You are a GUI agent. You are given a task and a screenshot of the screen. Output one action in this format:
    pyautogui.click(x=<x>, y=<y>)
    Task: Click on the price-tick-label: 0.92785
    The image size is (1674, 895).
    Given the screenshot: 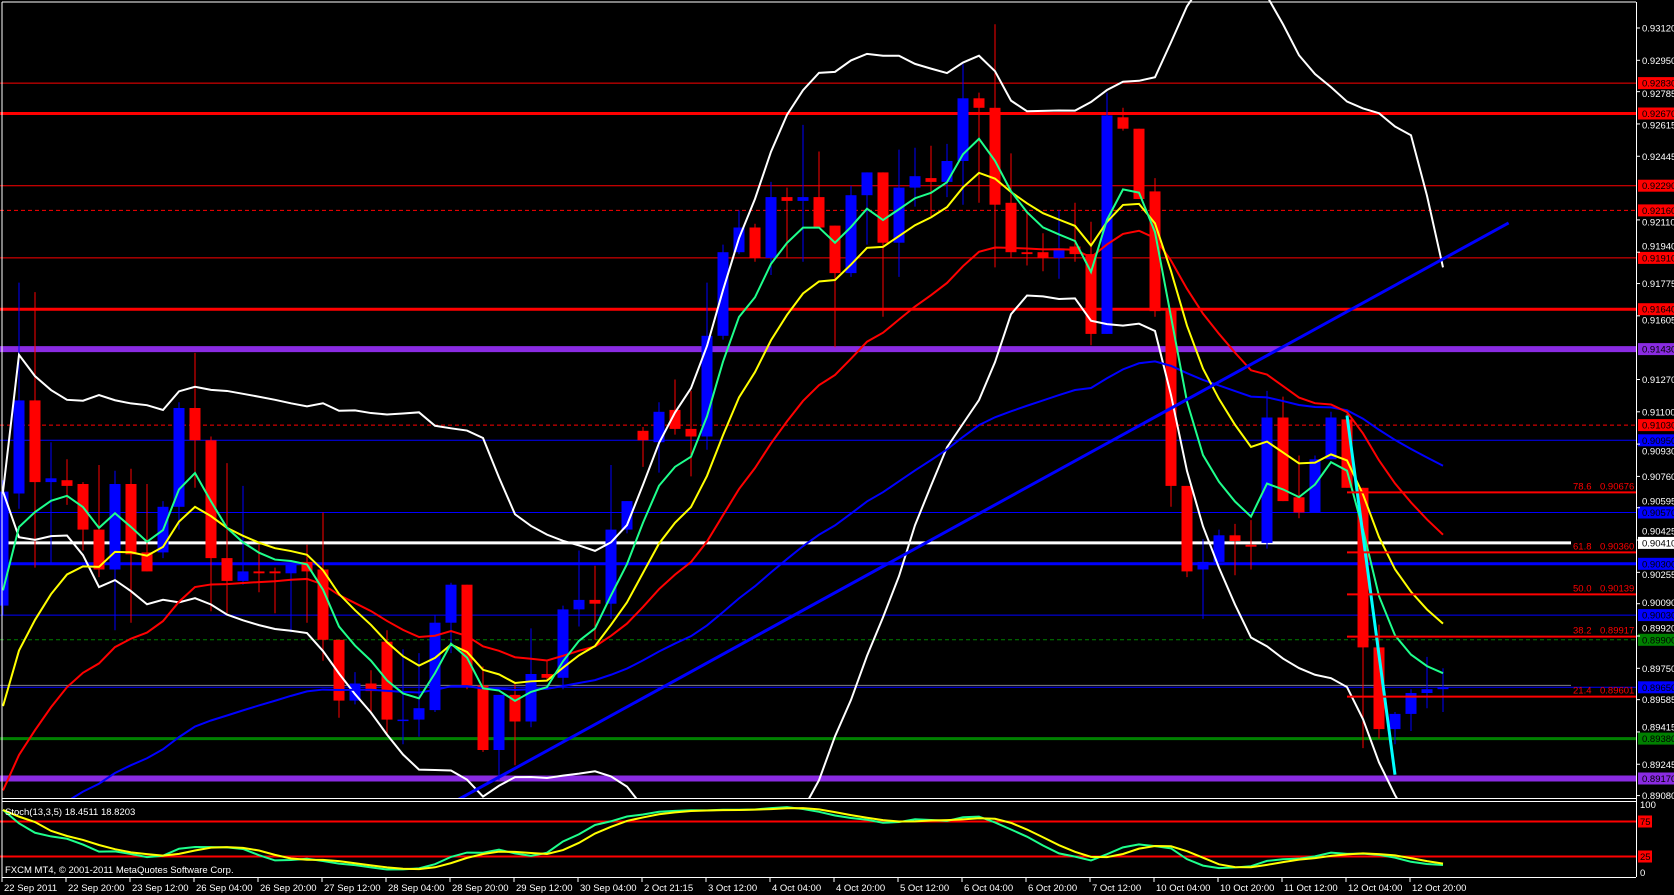 What is the action you would take?
    pyautogui.click(x=1658, y=94)
    